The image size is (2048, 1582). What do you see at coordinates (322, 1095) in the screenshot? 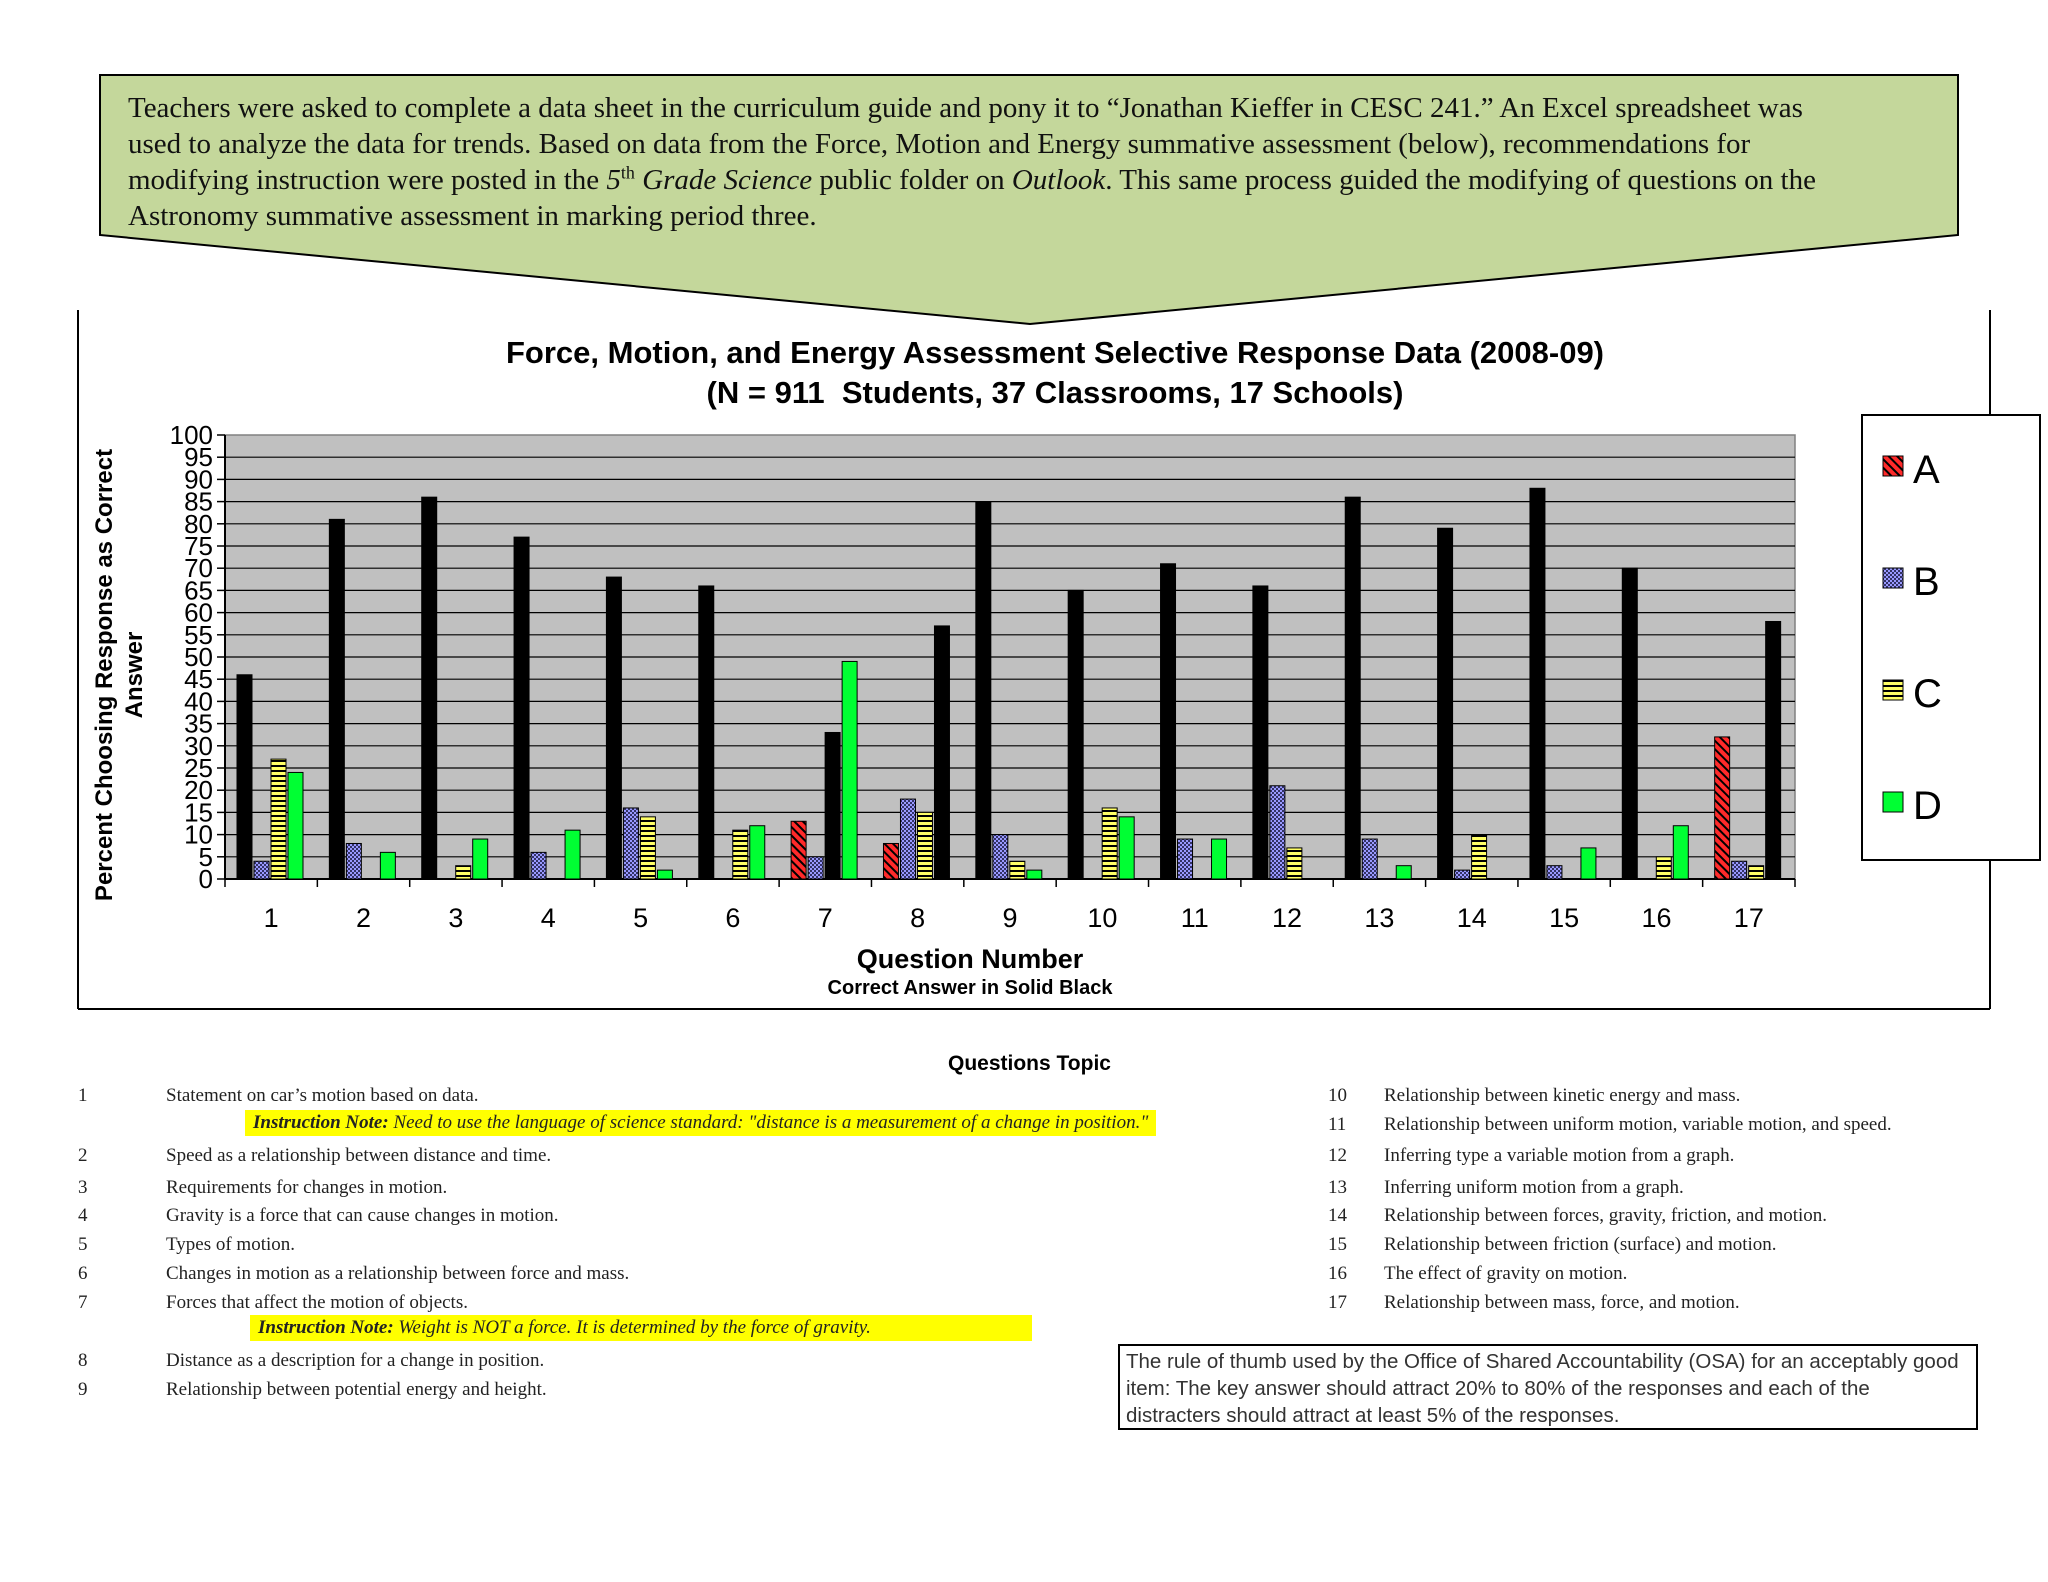
I see `topic-text: Statement on car’s motion based on data.` at bounding box center [322, 1095].